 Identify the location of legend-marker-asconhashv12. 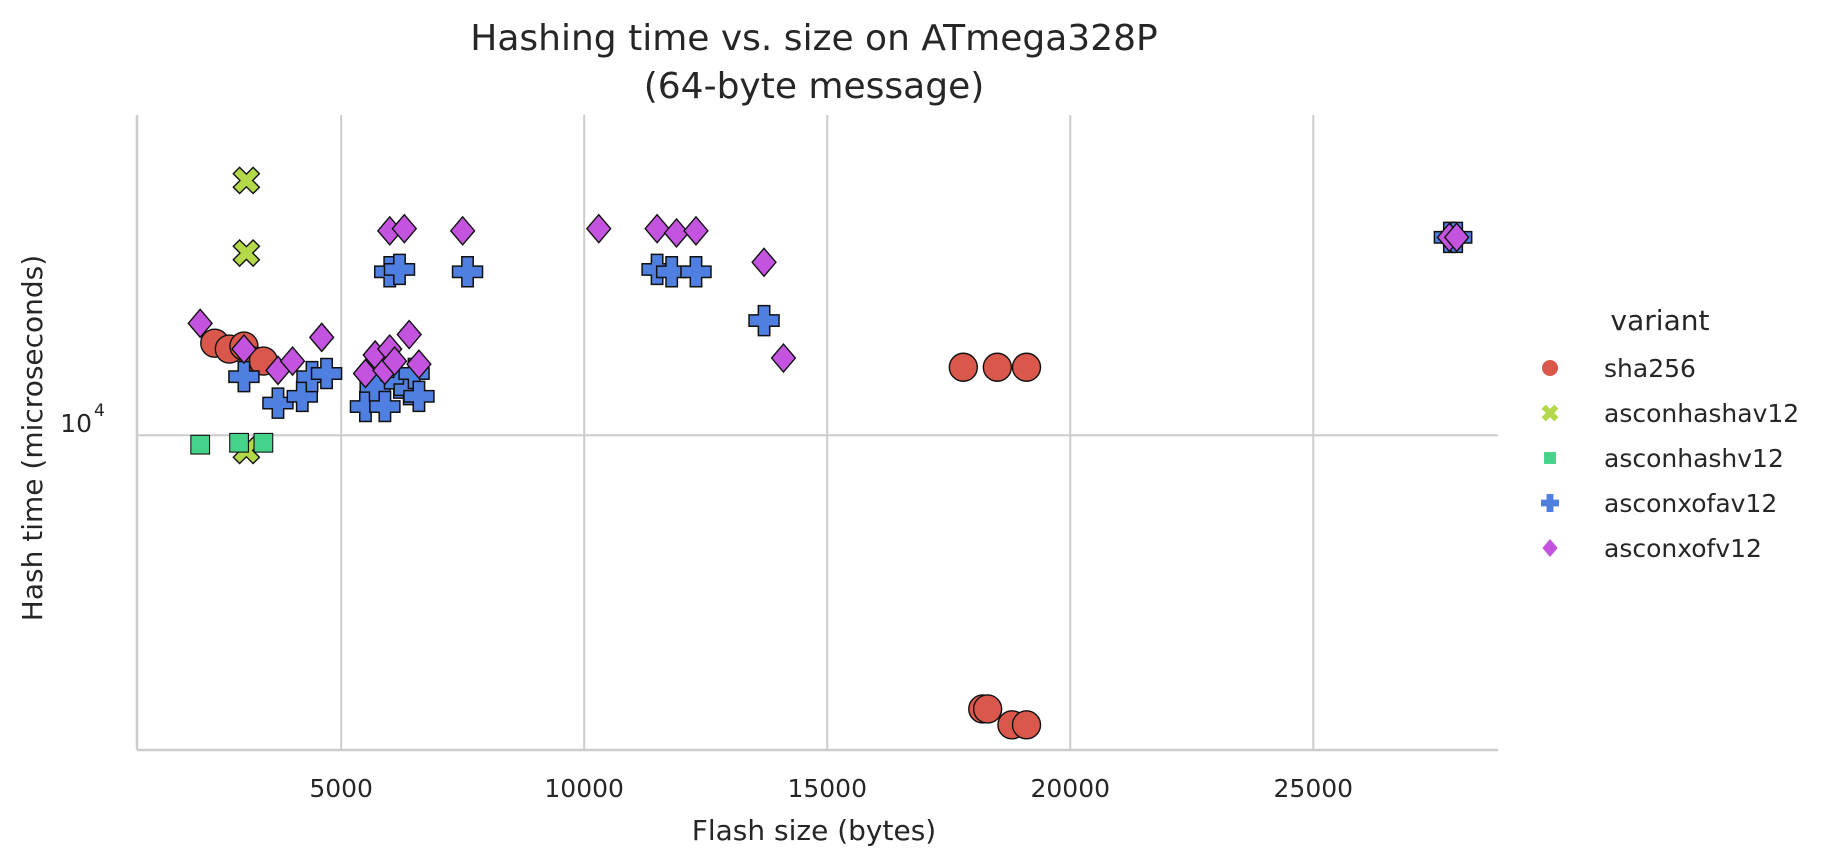
(1550, 458).